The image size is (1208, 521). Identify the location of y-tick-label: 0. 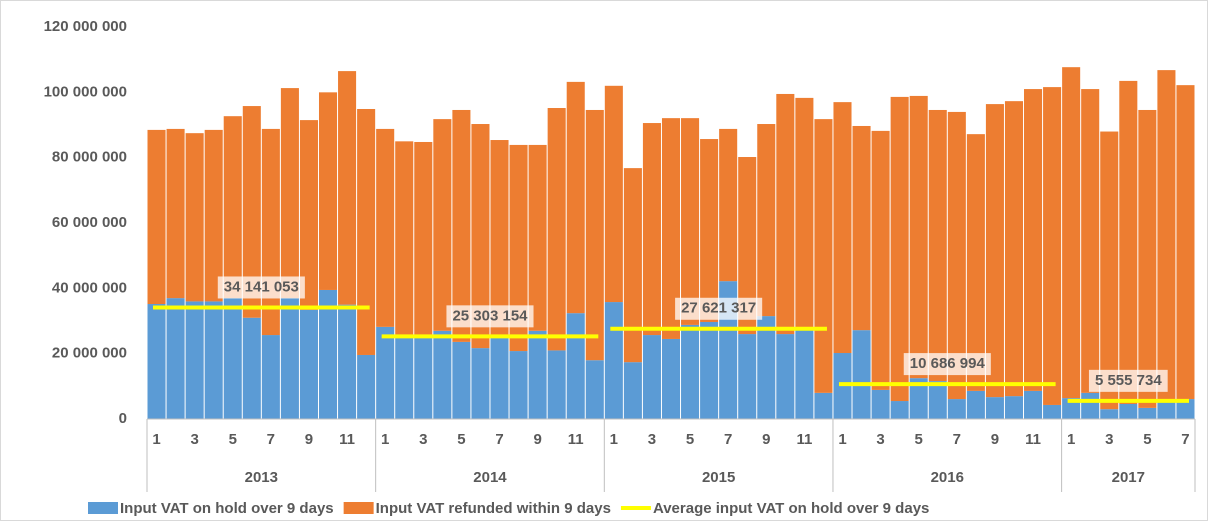
(123, 418).